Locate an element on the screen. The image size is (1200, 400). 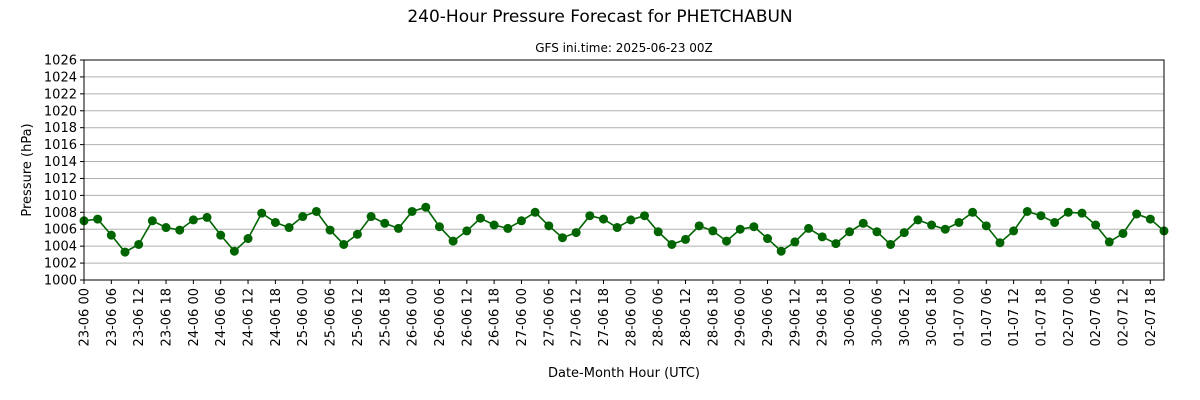
y-tick-label: 1026 is located at coordinates (60, 61).